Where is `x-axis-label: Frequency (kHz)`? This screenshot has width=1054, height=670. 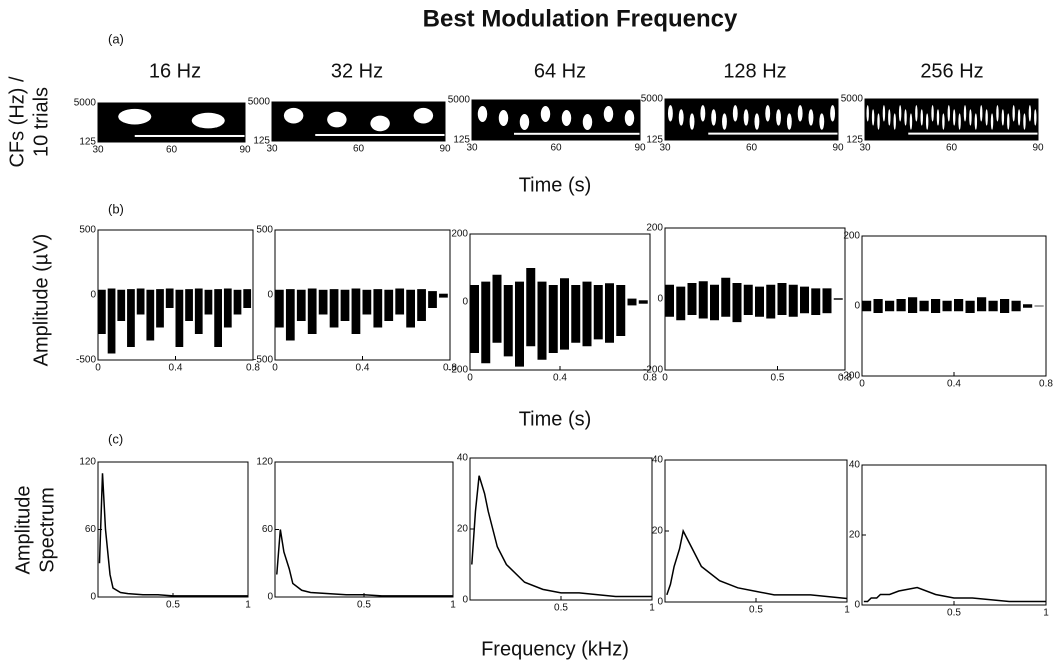 x-axis-label: Frequency (kHz) is located at coordinates (555, 649).